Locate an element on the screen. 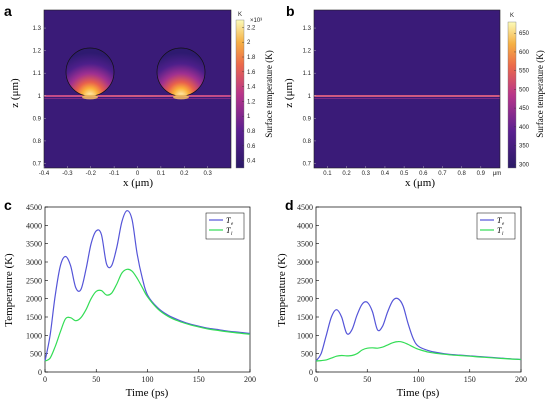  colorbar-tick-label: 0.8 is located at coordinates (251, 132).